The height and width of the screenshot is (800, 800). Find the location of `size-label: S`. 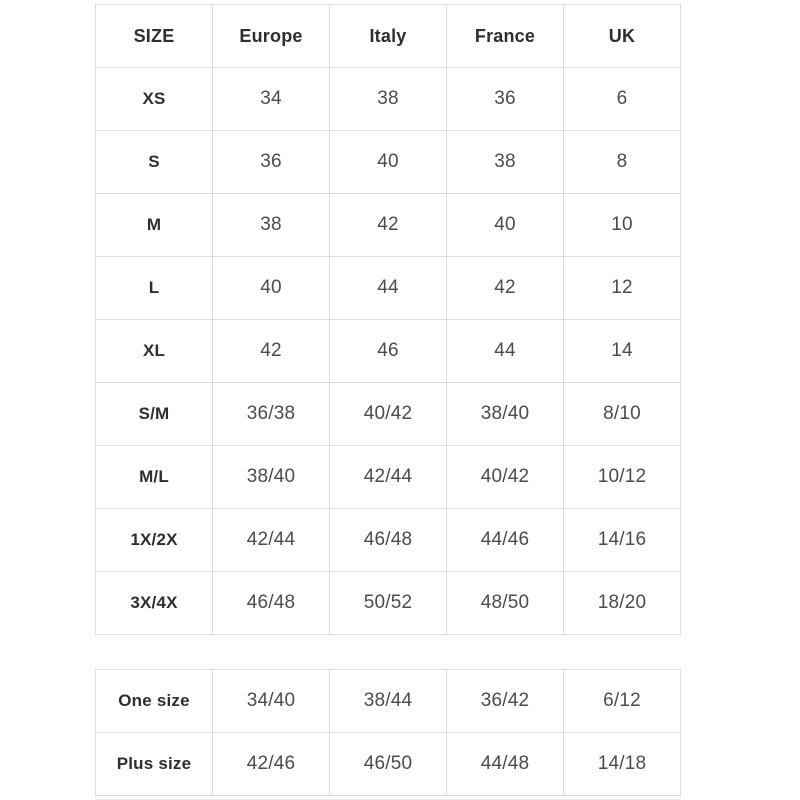

size-label: S is located at coordinates (154, 162).